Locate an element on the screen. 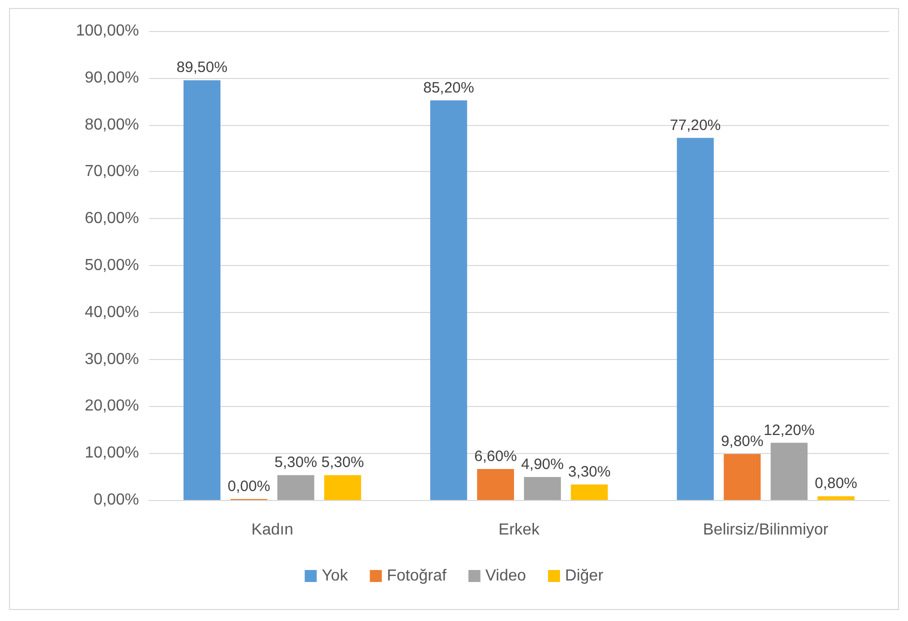 Image resolution: width=908 pixels, height=621 pixels. data-label: 89,50% is located at coordinates (202, 67).